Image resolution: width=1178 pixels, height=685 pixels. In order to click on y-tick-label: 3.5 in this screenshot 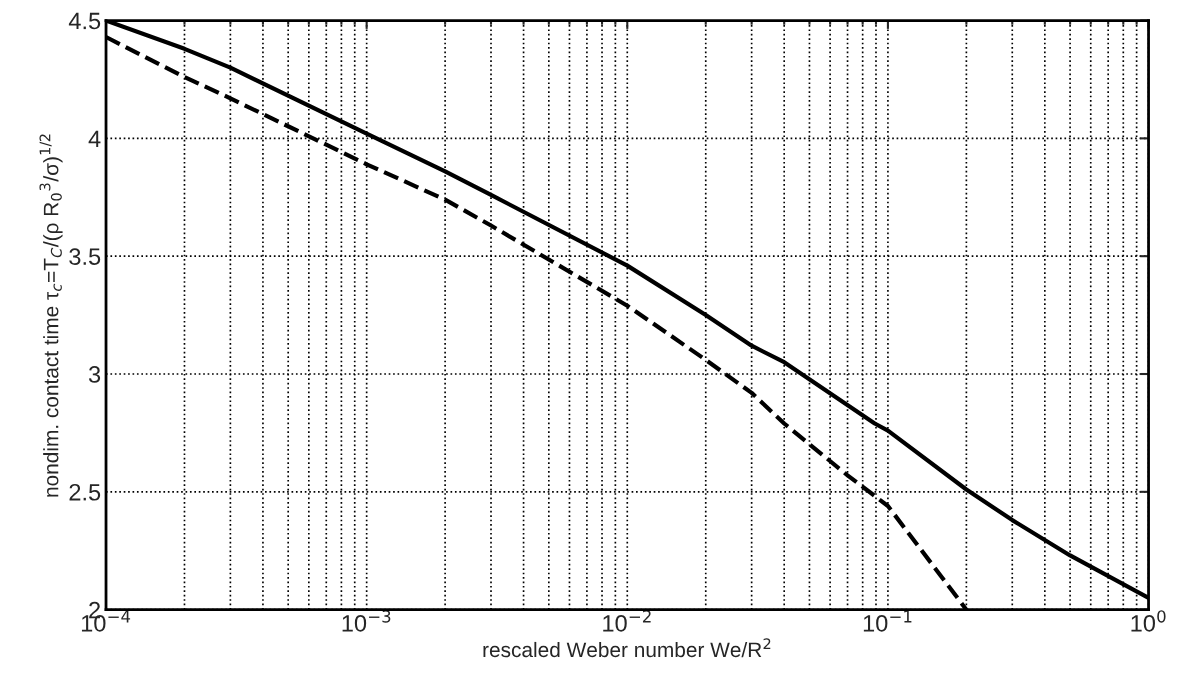, I will do `click(85, 256)`.